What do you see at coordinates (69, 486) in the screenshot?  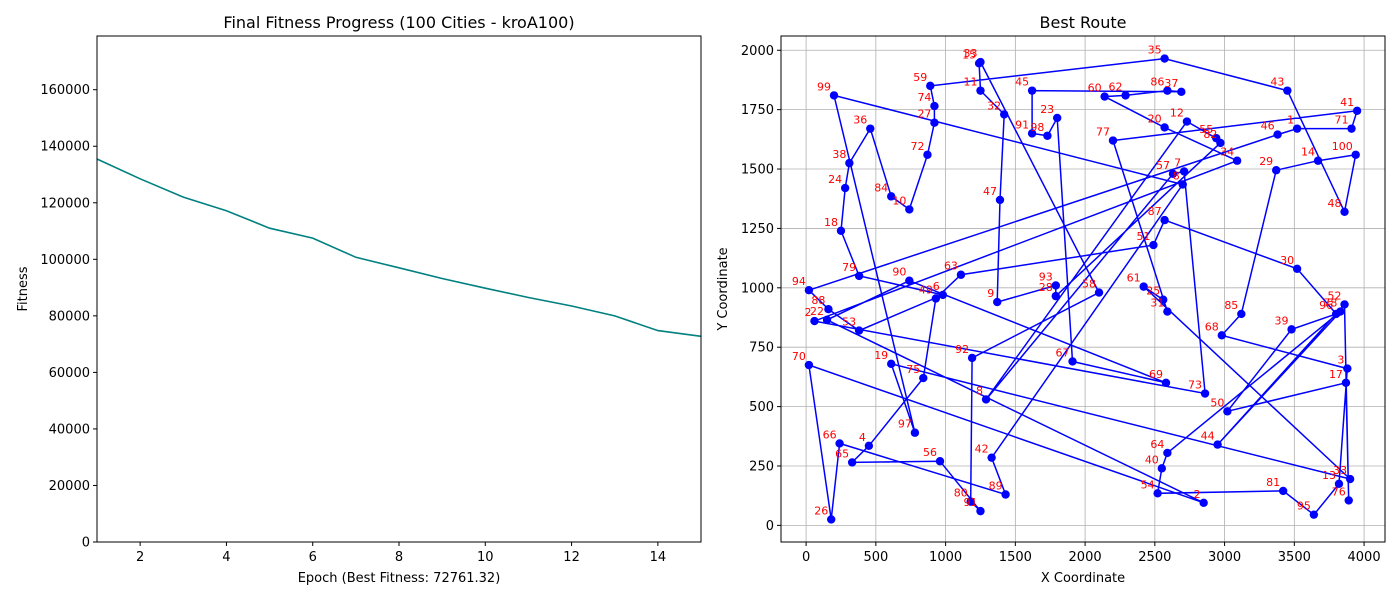 I see `y-tick-label: 20000` at bounding box center [69, 486].